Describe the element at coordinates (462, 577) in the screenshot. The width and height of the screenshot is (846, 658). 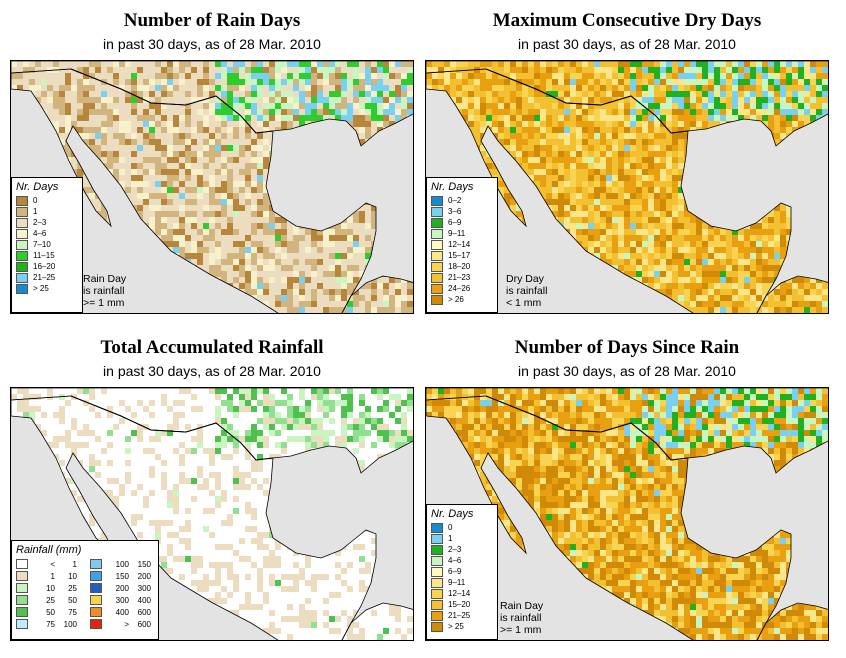
I see `legend-rows: 0 1 2–3 4–6 6–9 9–11 12–14 15–20 21–25 > 25` at that location.